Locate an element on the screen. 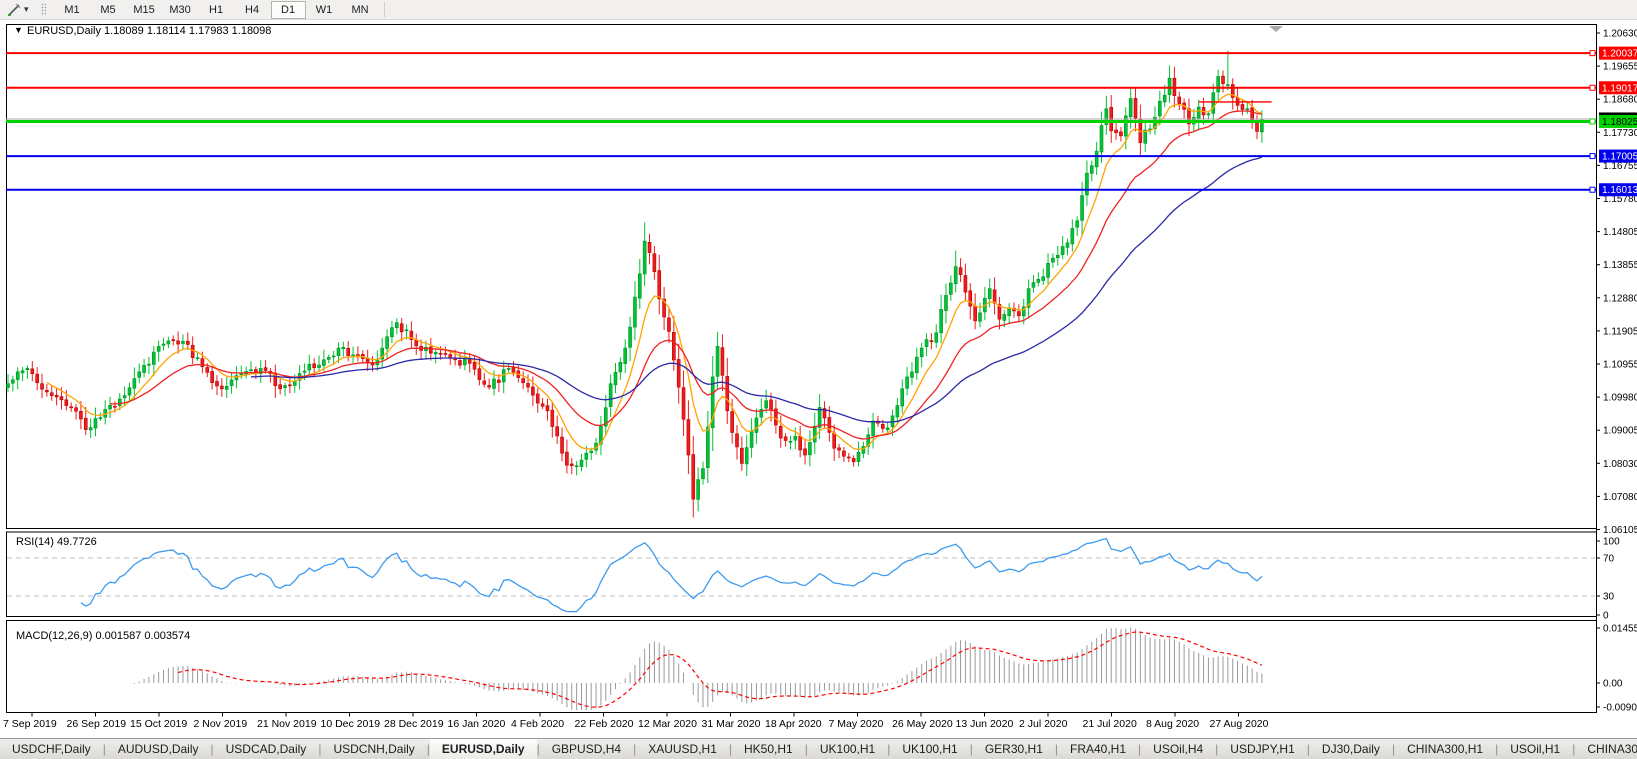 This screenshot has height=759, width=1637. hline-price-label-box is located at coordinates (1618, 88).